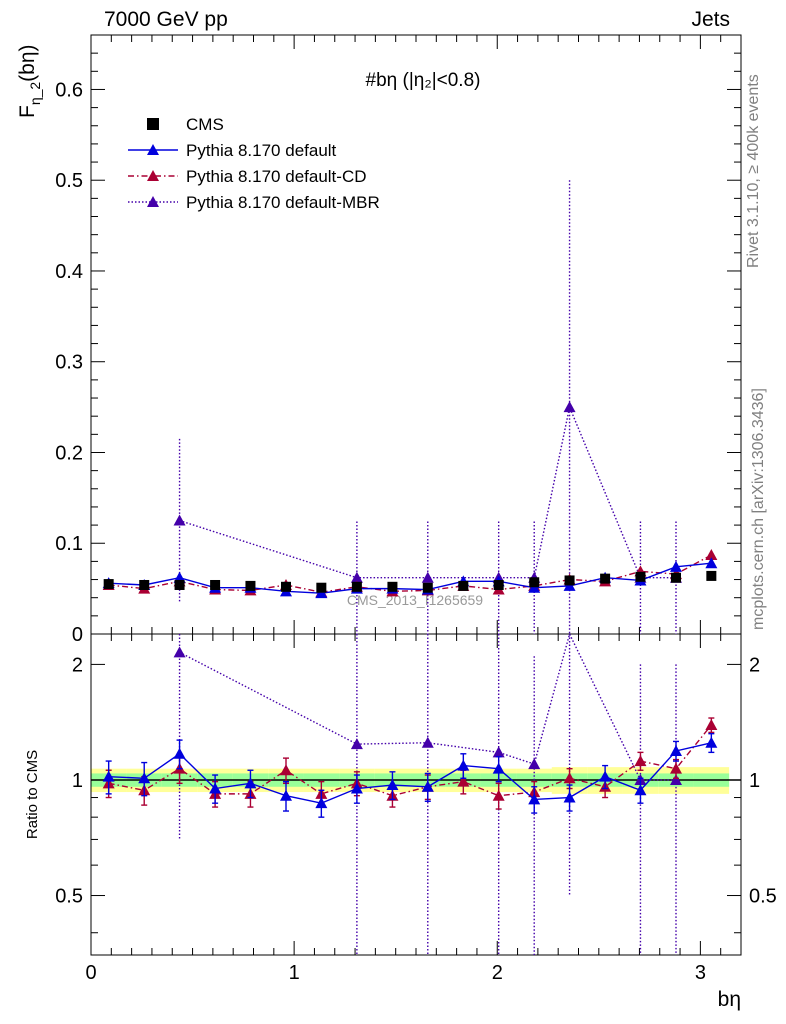  I want to click on mcplots-credit-label: mcplots.cern.ch [arXiv:1306.3436], so click(758, 509).